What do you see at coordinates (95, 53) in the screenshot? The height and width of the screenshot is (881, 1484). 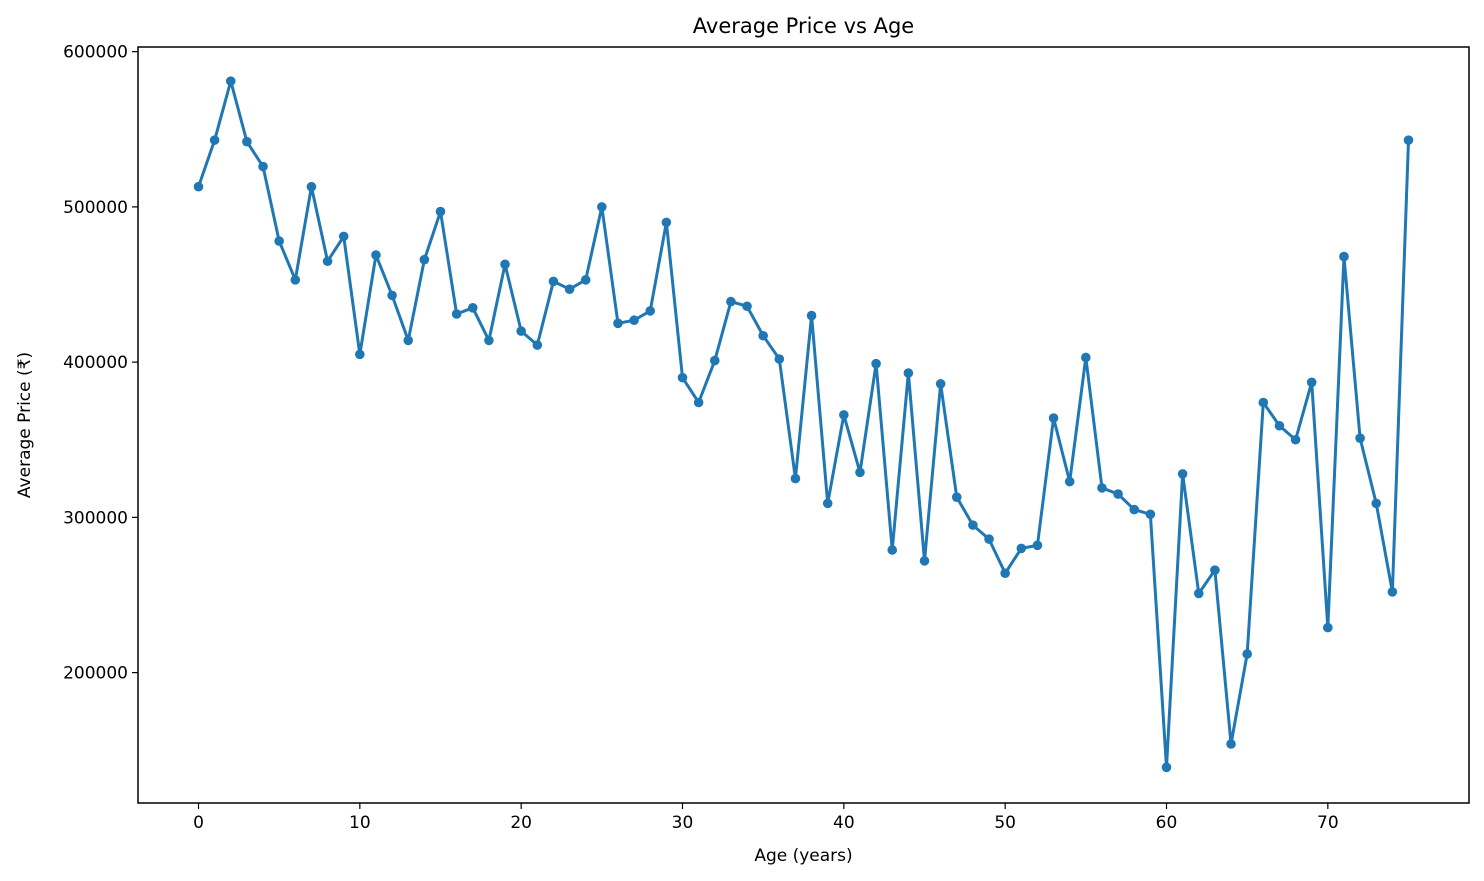 I see `y-tick-label: 600000` at bounding box center [95, 53].